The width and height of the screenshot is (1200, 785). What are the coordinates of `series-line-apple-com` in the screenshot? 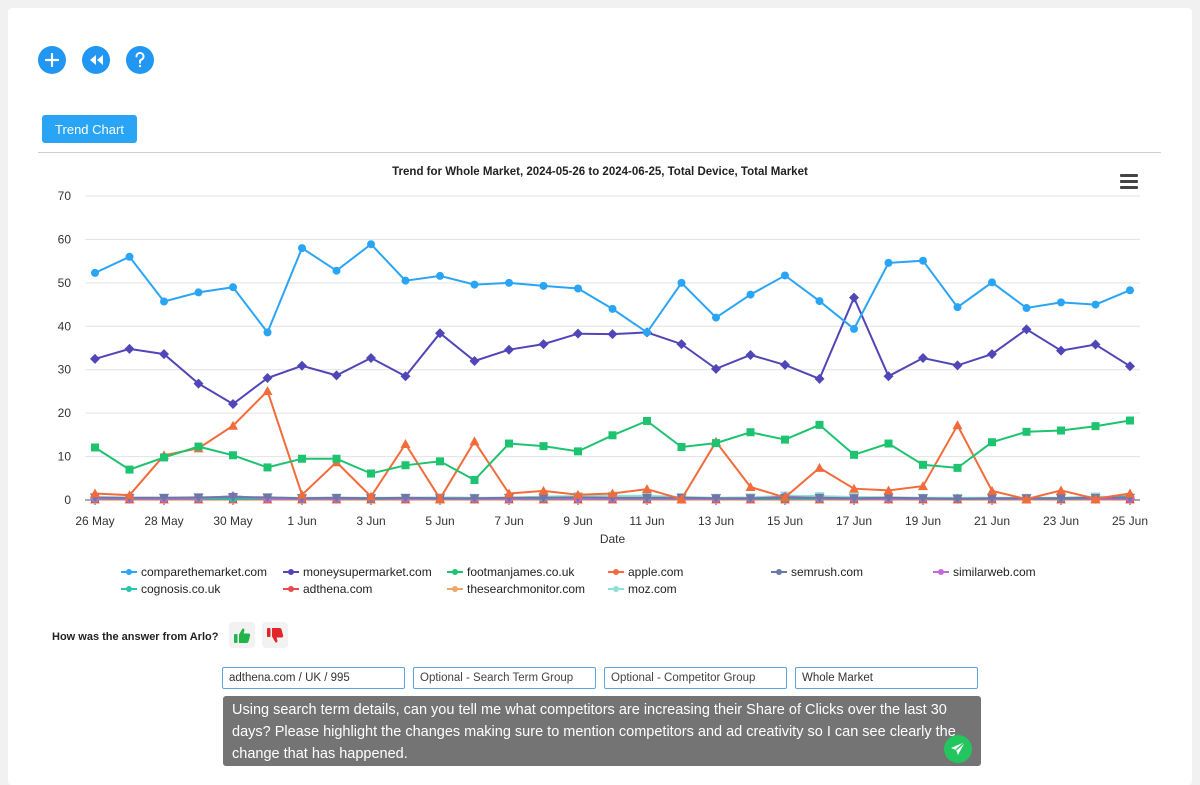 It's located at (612, 445).